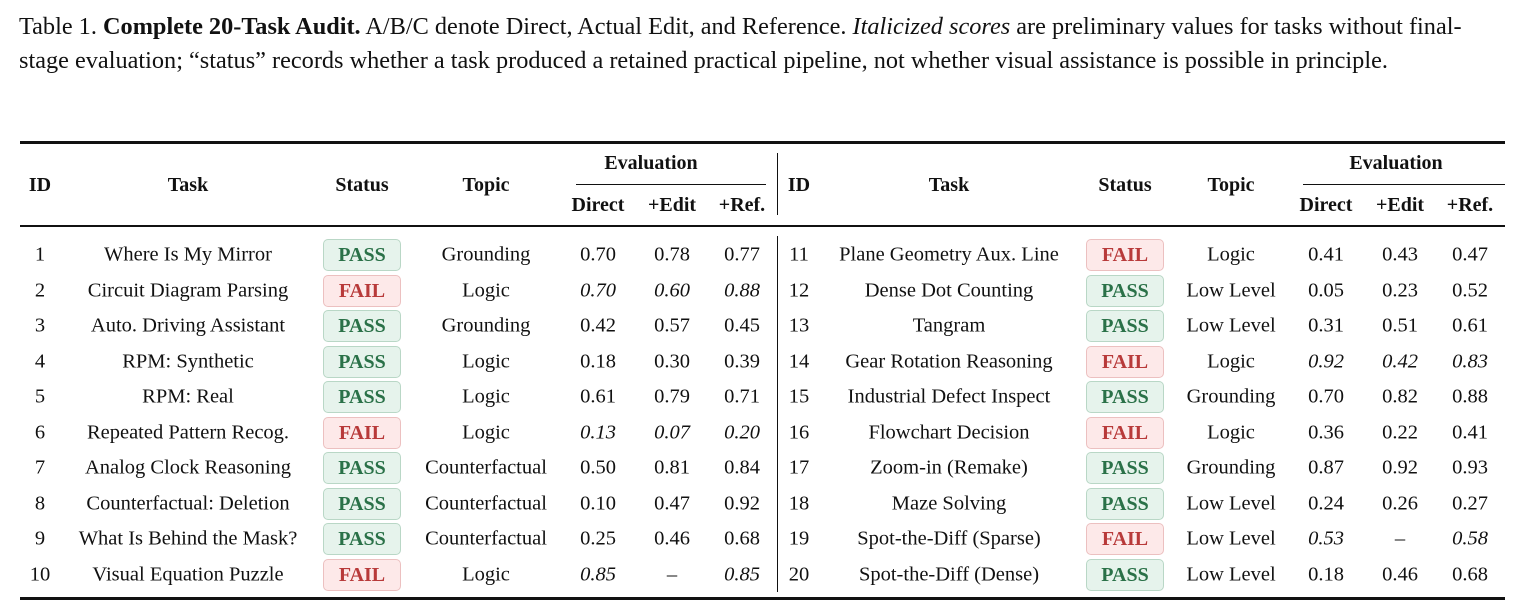  Describe the element at coordinates (188, 361) in the screenshot. I see `row-task: RPM: Synthetic` at that location.